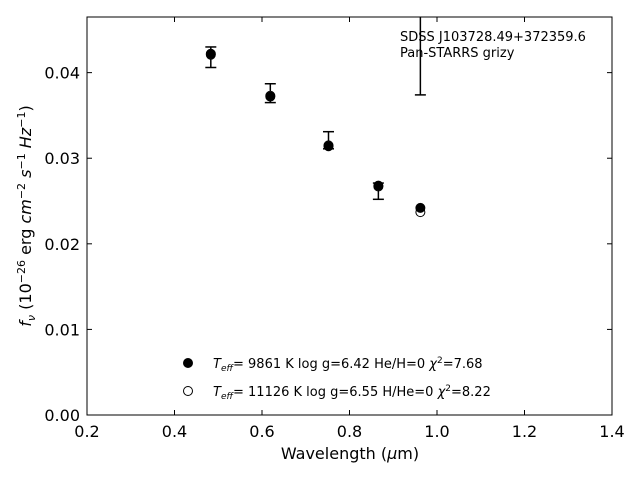 This screenshot has width=640, height=480. What do you see at coordinates (493, 37) in the screenshot?
I see `annotation-line-1: SDSS J103728.49+372359.6` at bounding box center [493, 37].